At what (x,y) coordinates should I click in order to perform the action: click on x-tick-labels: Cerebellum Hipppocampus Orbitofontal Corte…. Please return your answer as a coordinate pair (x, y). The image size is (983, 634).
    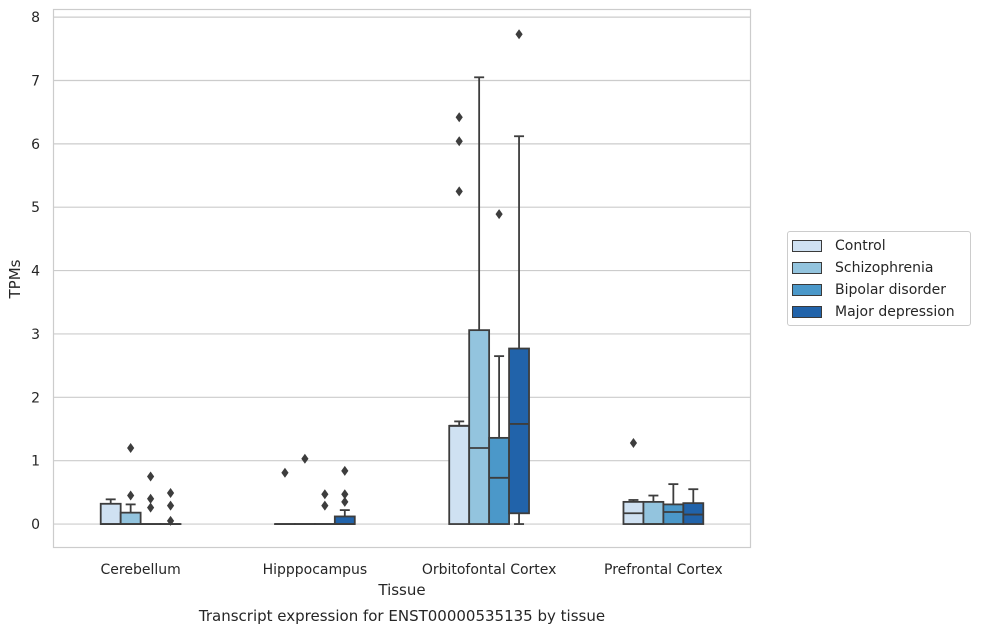
    Looking at the image, I should click on (412, 570).